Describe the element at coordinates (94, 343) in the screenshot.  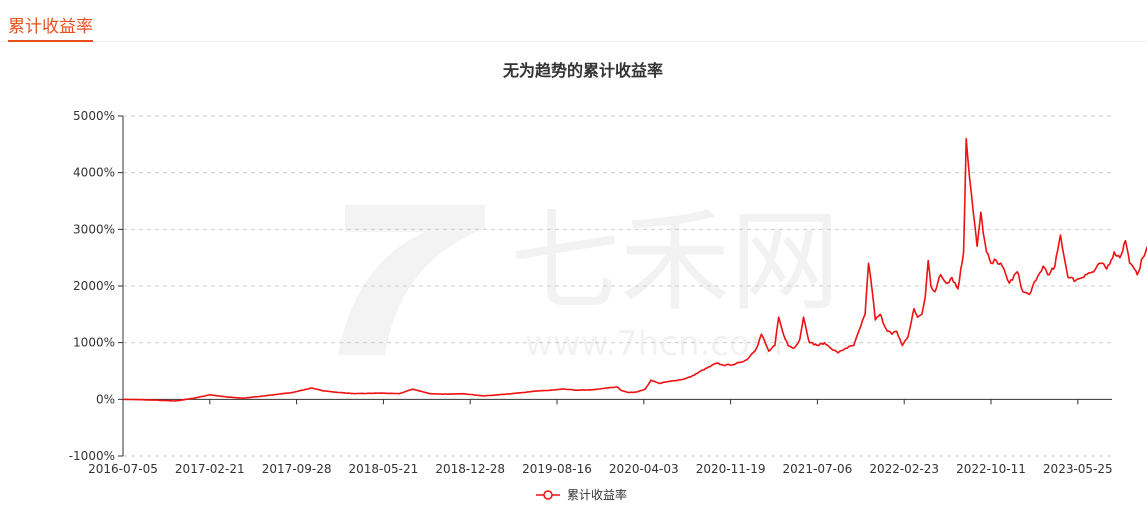
I see `y-tick-label: 1000%` at that location.